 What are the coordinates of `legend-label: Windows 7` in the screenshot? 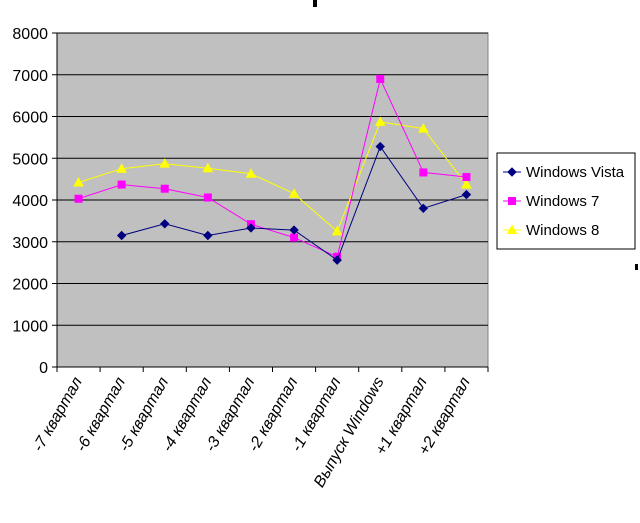 It's located at (562, 201).